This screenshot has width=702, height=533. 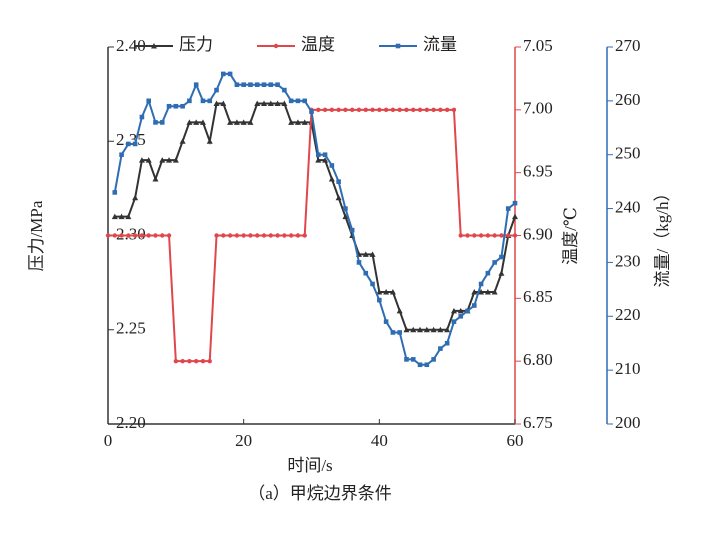 I want to click on x-tick-label: 60, so click(x=515, y=440).